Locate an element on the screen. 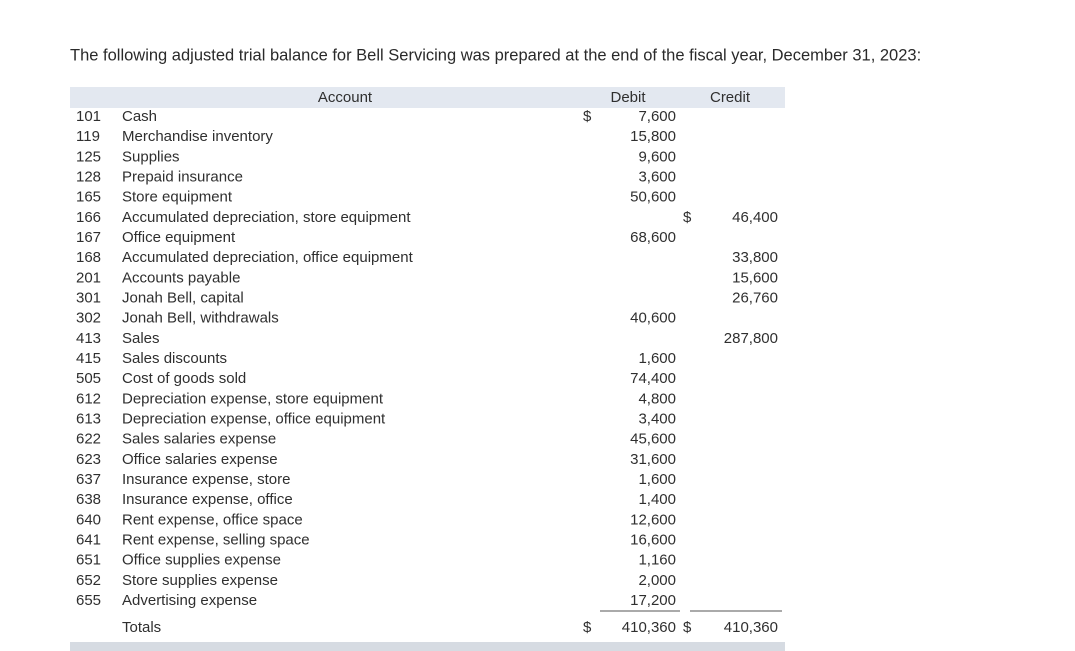 The height and width of the screenshot is (651, 1075). account-number: 413 is located at coordinates (88, 338).